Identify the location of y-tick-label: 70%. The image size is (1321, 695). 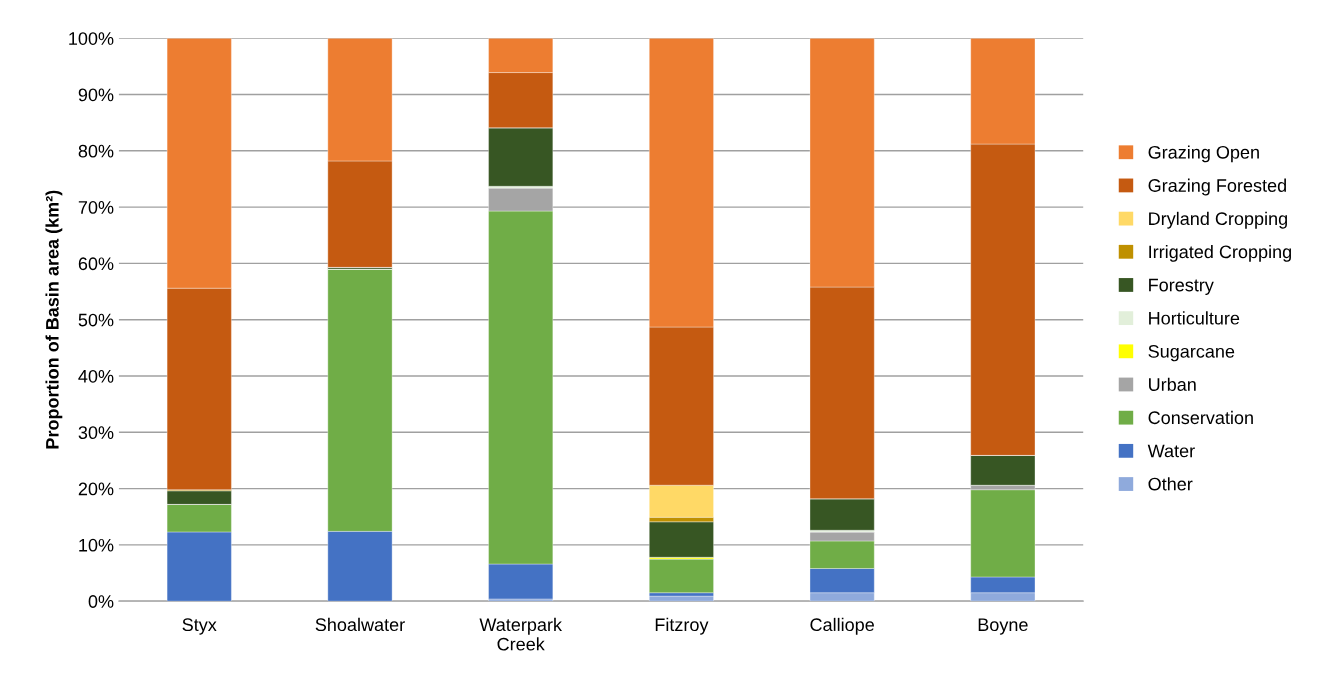
(96, 207).